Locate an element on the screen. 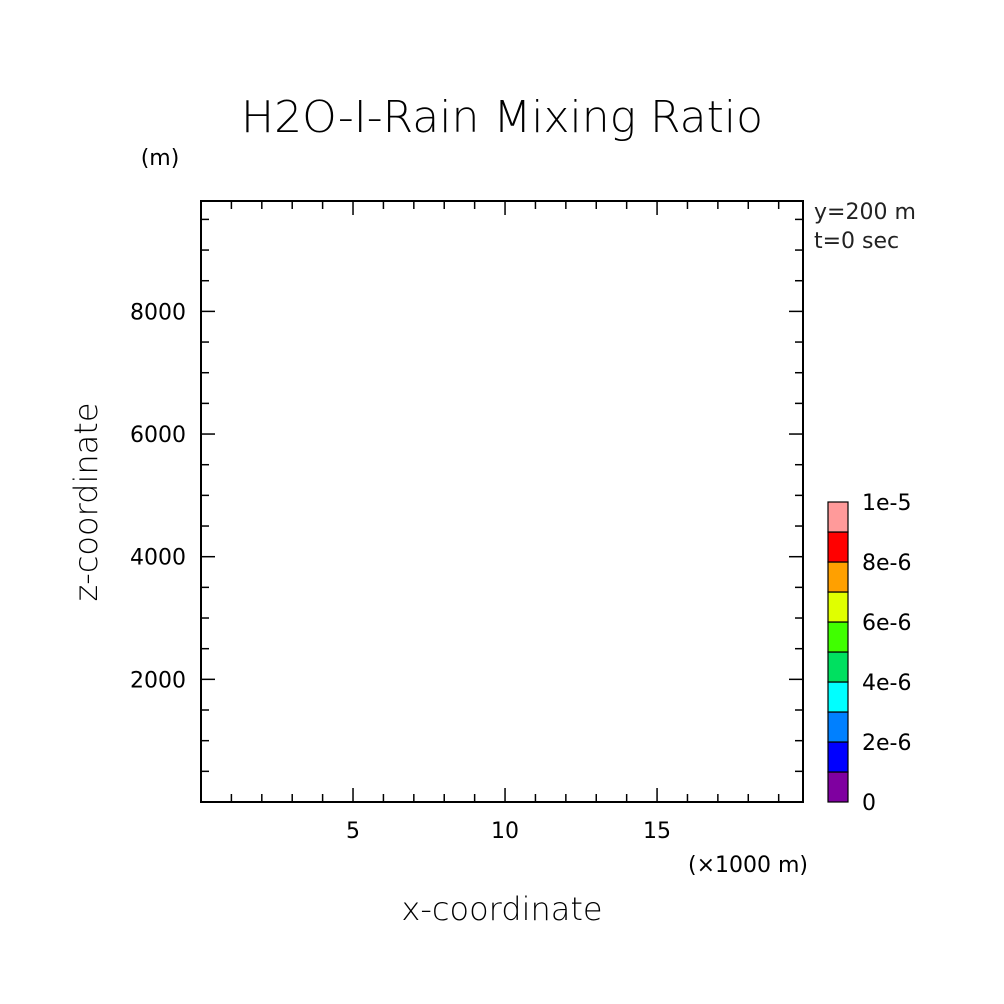  x-unit-label: (×1000 m) is located at coordinates (748, 865).